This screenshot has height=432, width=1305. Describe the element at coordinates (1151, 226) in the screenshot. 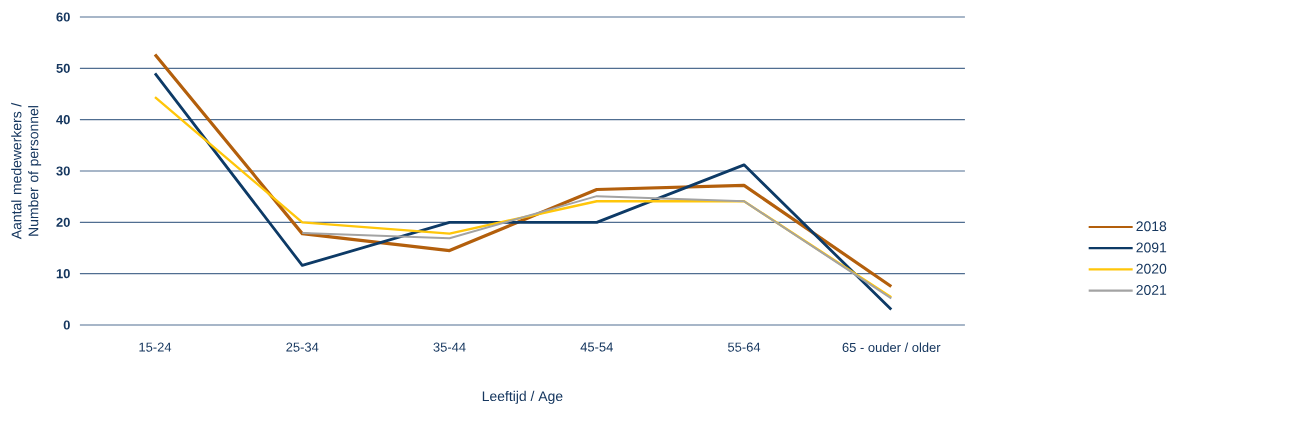

I see `legend-label: 2018` at that location.